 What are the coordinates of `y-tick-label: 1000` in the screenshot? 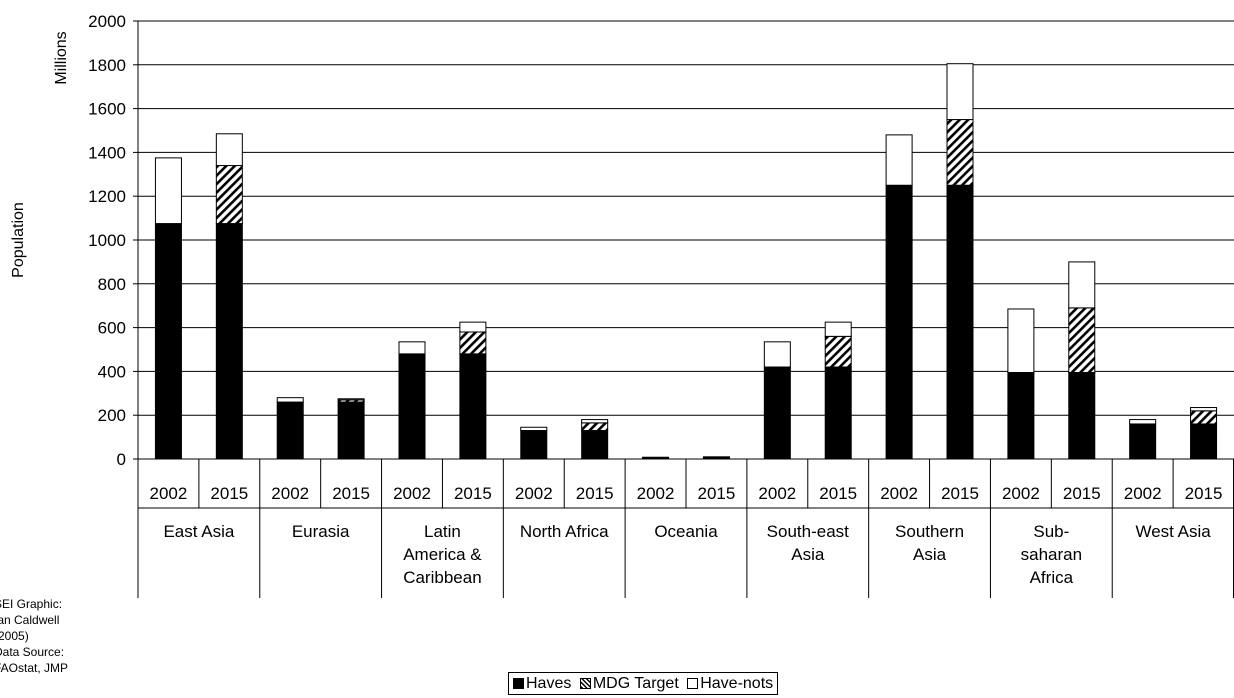 It's located at (107, 240).